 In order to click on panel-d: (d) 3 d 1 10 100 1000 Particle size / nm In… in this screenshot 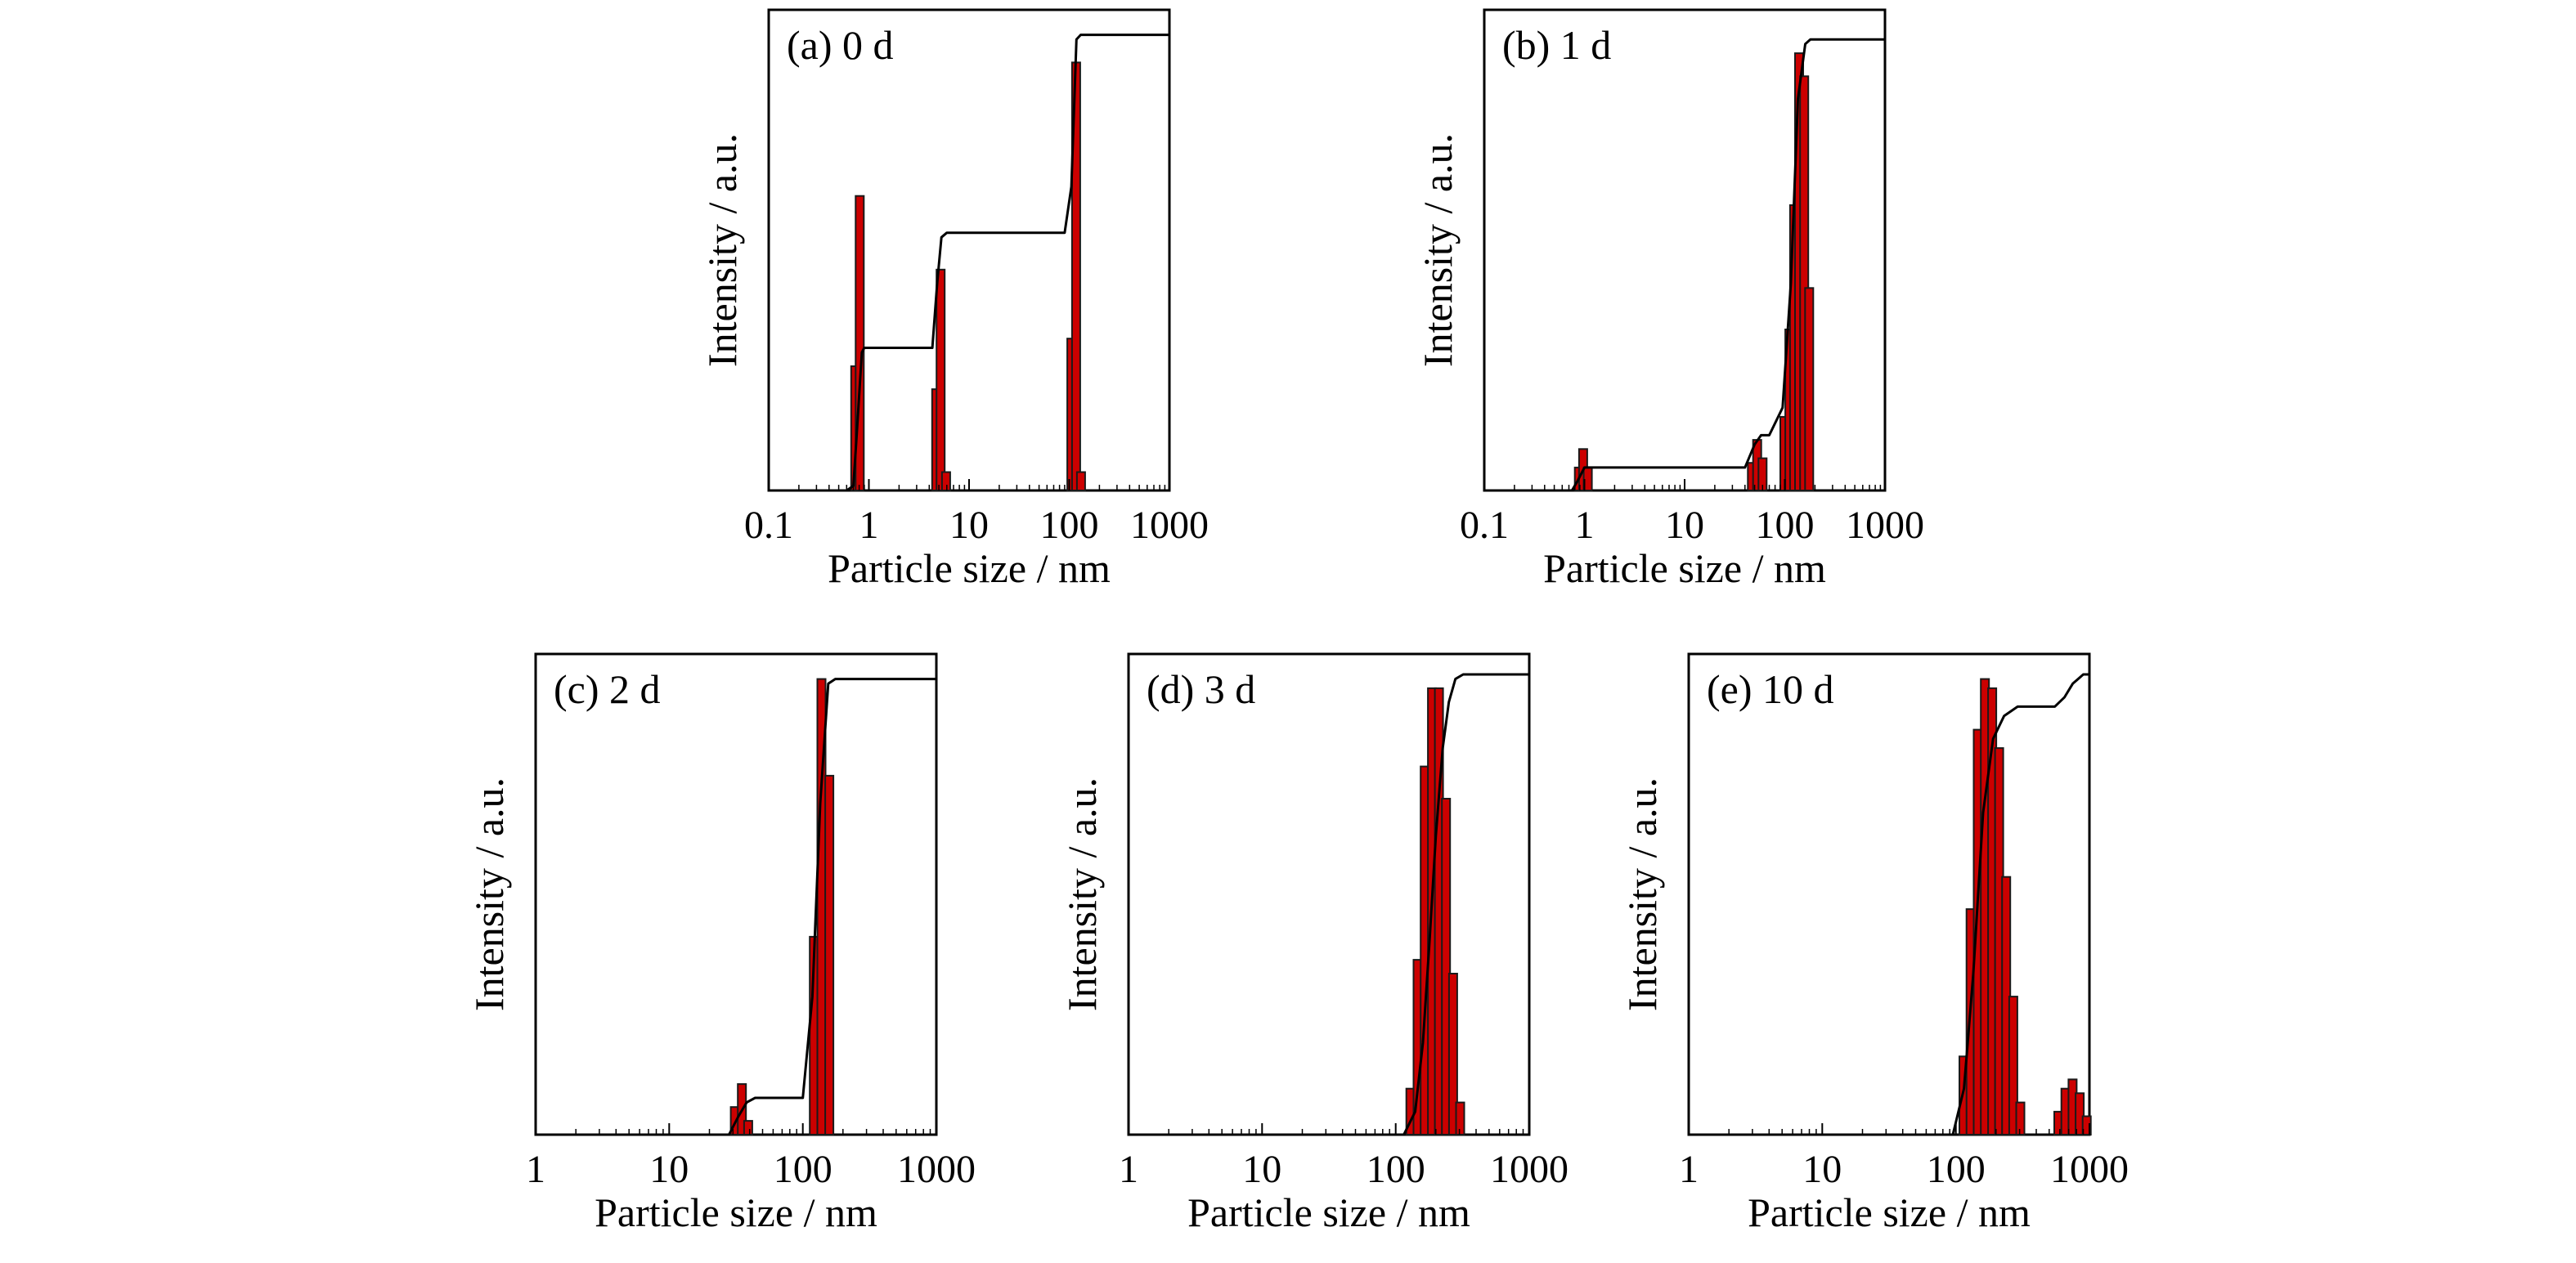, I will do `click(1313, 943)`.